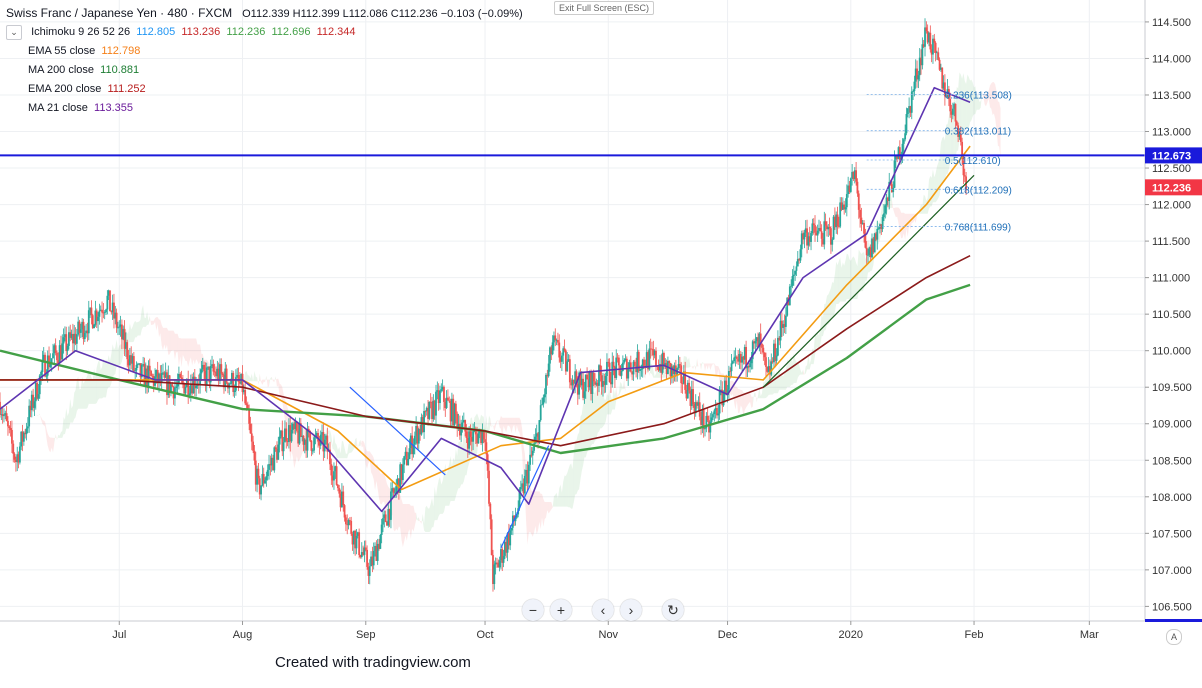  I want to click on ema200-row: EMA 200 close 111.252, so click(275, 89).